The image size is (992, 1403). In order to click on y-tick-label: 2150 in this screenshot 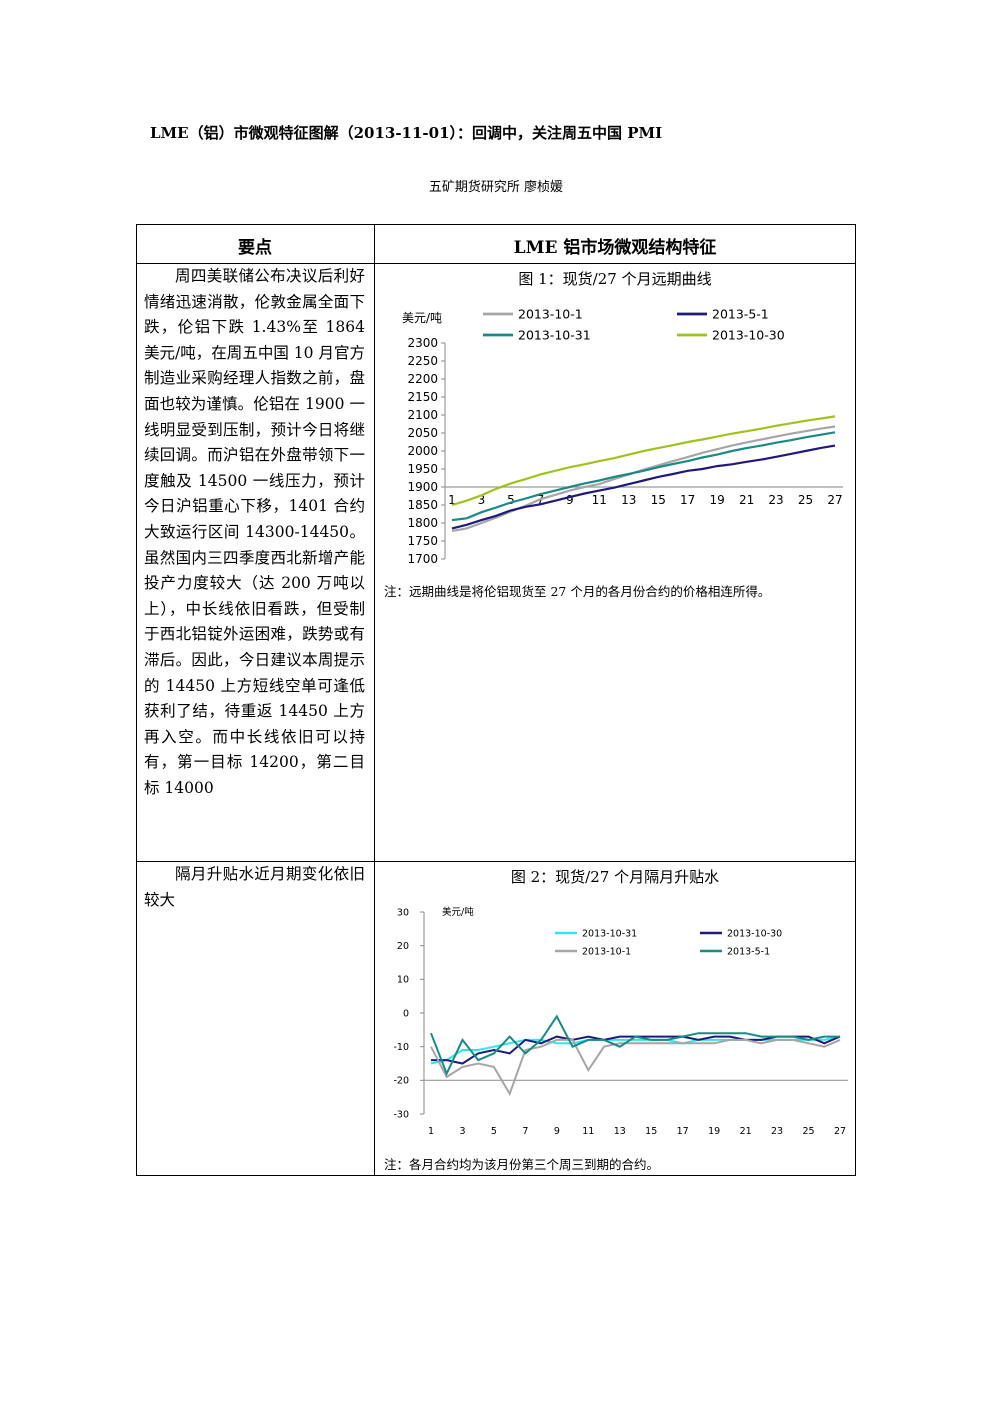, I will do `click(422, 397)`.